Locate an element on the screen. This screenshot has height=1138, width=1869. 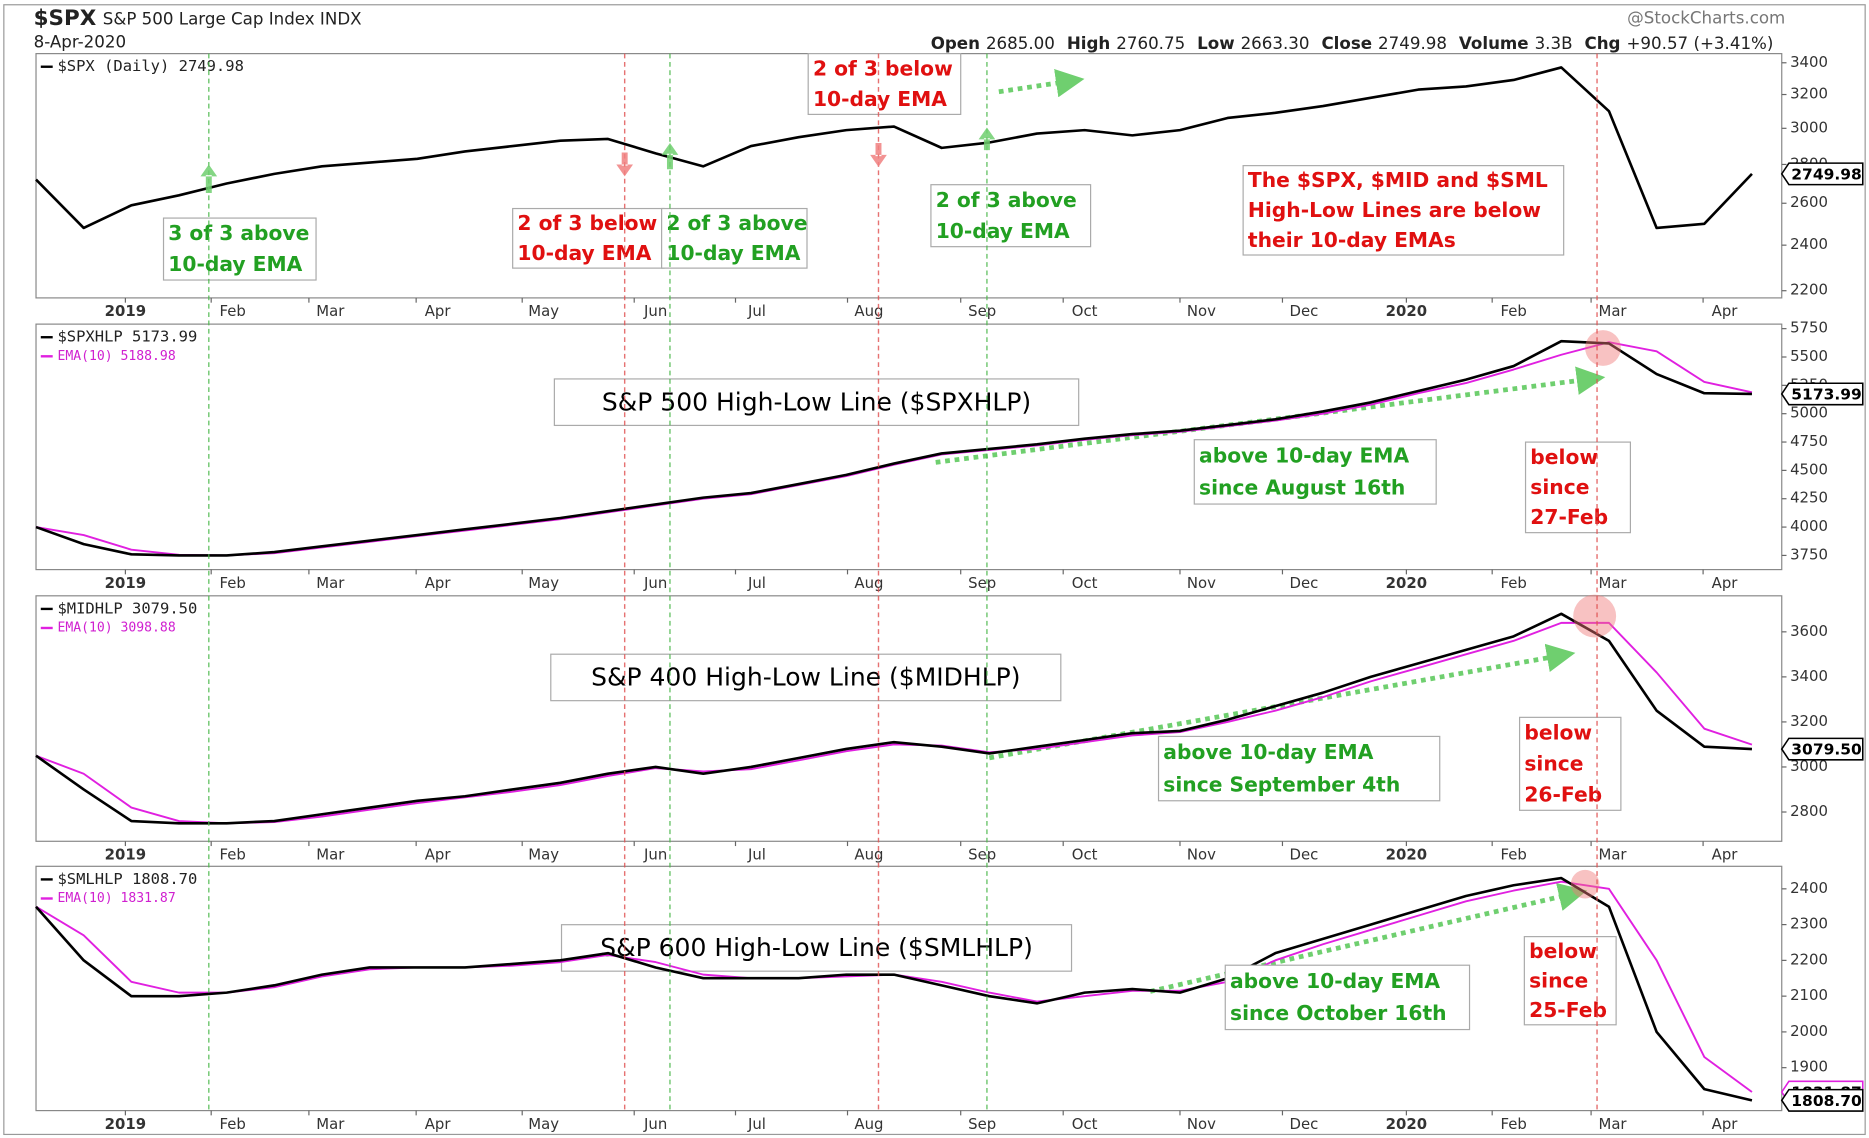
annotation-text: above 10-day EMA is located at coordinates (1335, 981).